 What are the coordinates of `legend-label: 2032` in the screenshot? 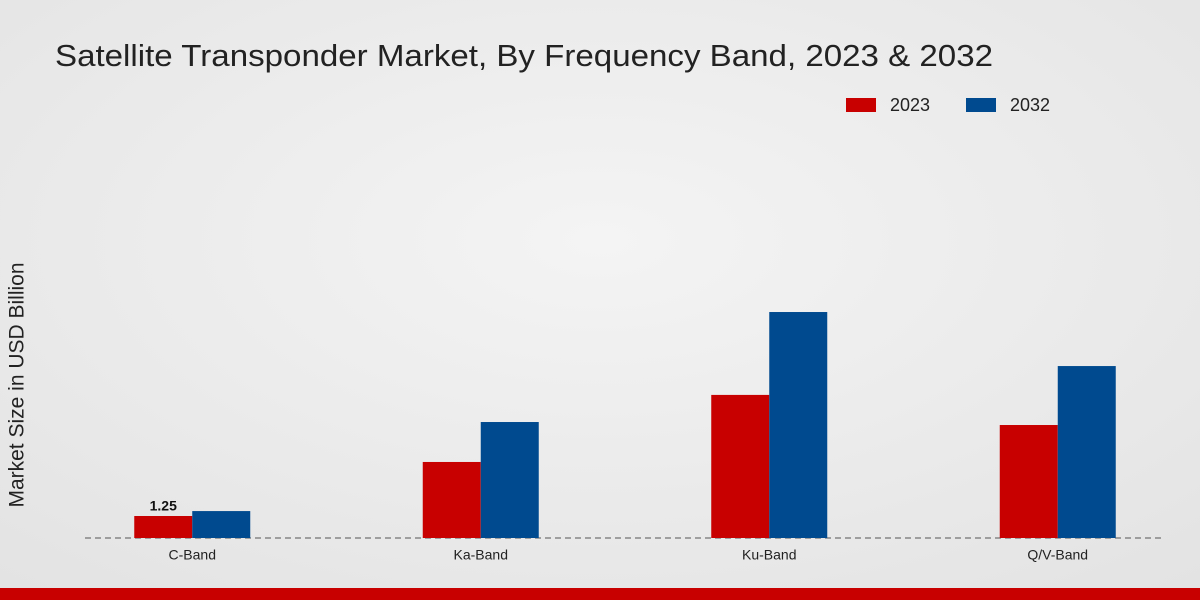 It's located at (1030, 105).